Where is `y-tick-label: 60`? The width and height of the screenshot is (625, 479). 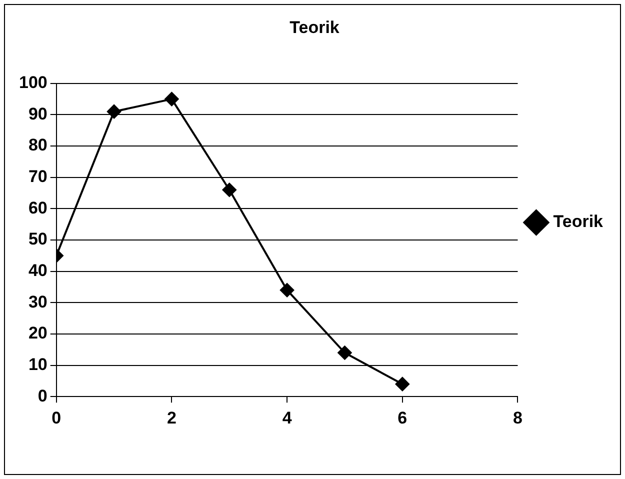
y-tick-label: 60 is located at coordinates (38, 208).